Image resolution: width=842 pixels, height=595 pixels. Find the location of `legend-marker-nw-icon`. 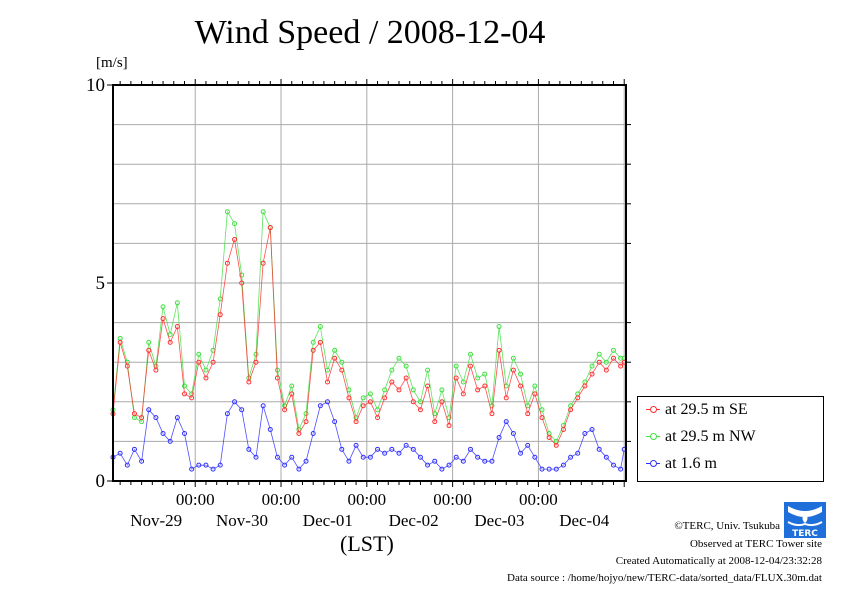

legend-marker-nw-icon is located at coordinates (653, 437).